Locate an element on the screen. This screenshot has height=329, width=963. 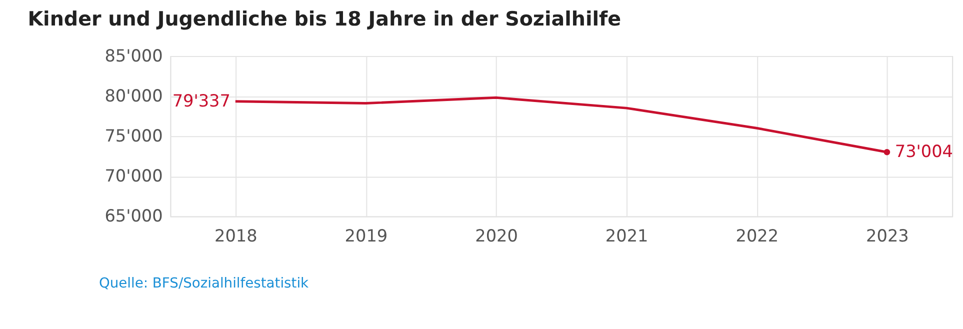
x-tick-label: 2023 is located at coordinates (887, 236).